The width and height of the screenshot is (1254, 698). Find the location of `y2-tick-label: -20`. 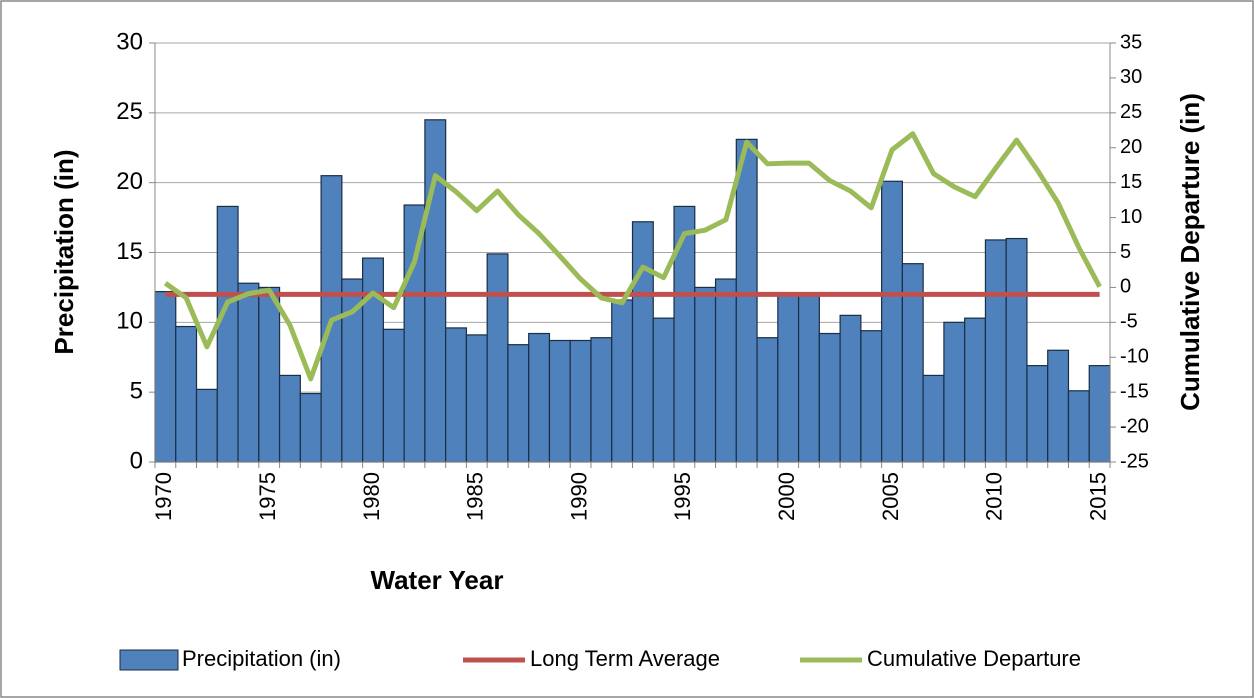

y2-tick-label: -20 is located at coordinates (1134, 426).